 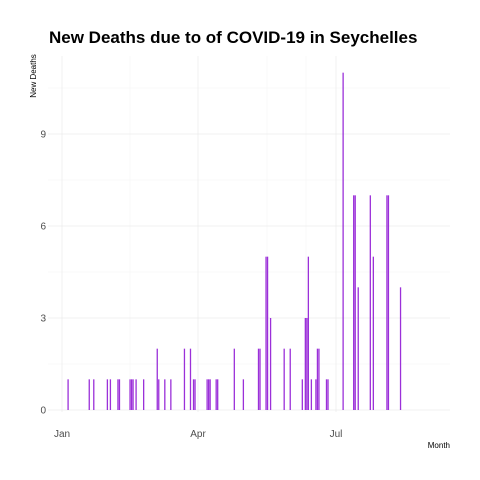 What do you see at coordinates (33, 76) in the screenshot?
I see `y-axis-title: New Deaths` at bounding box center [33, 76].